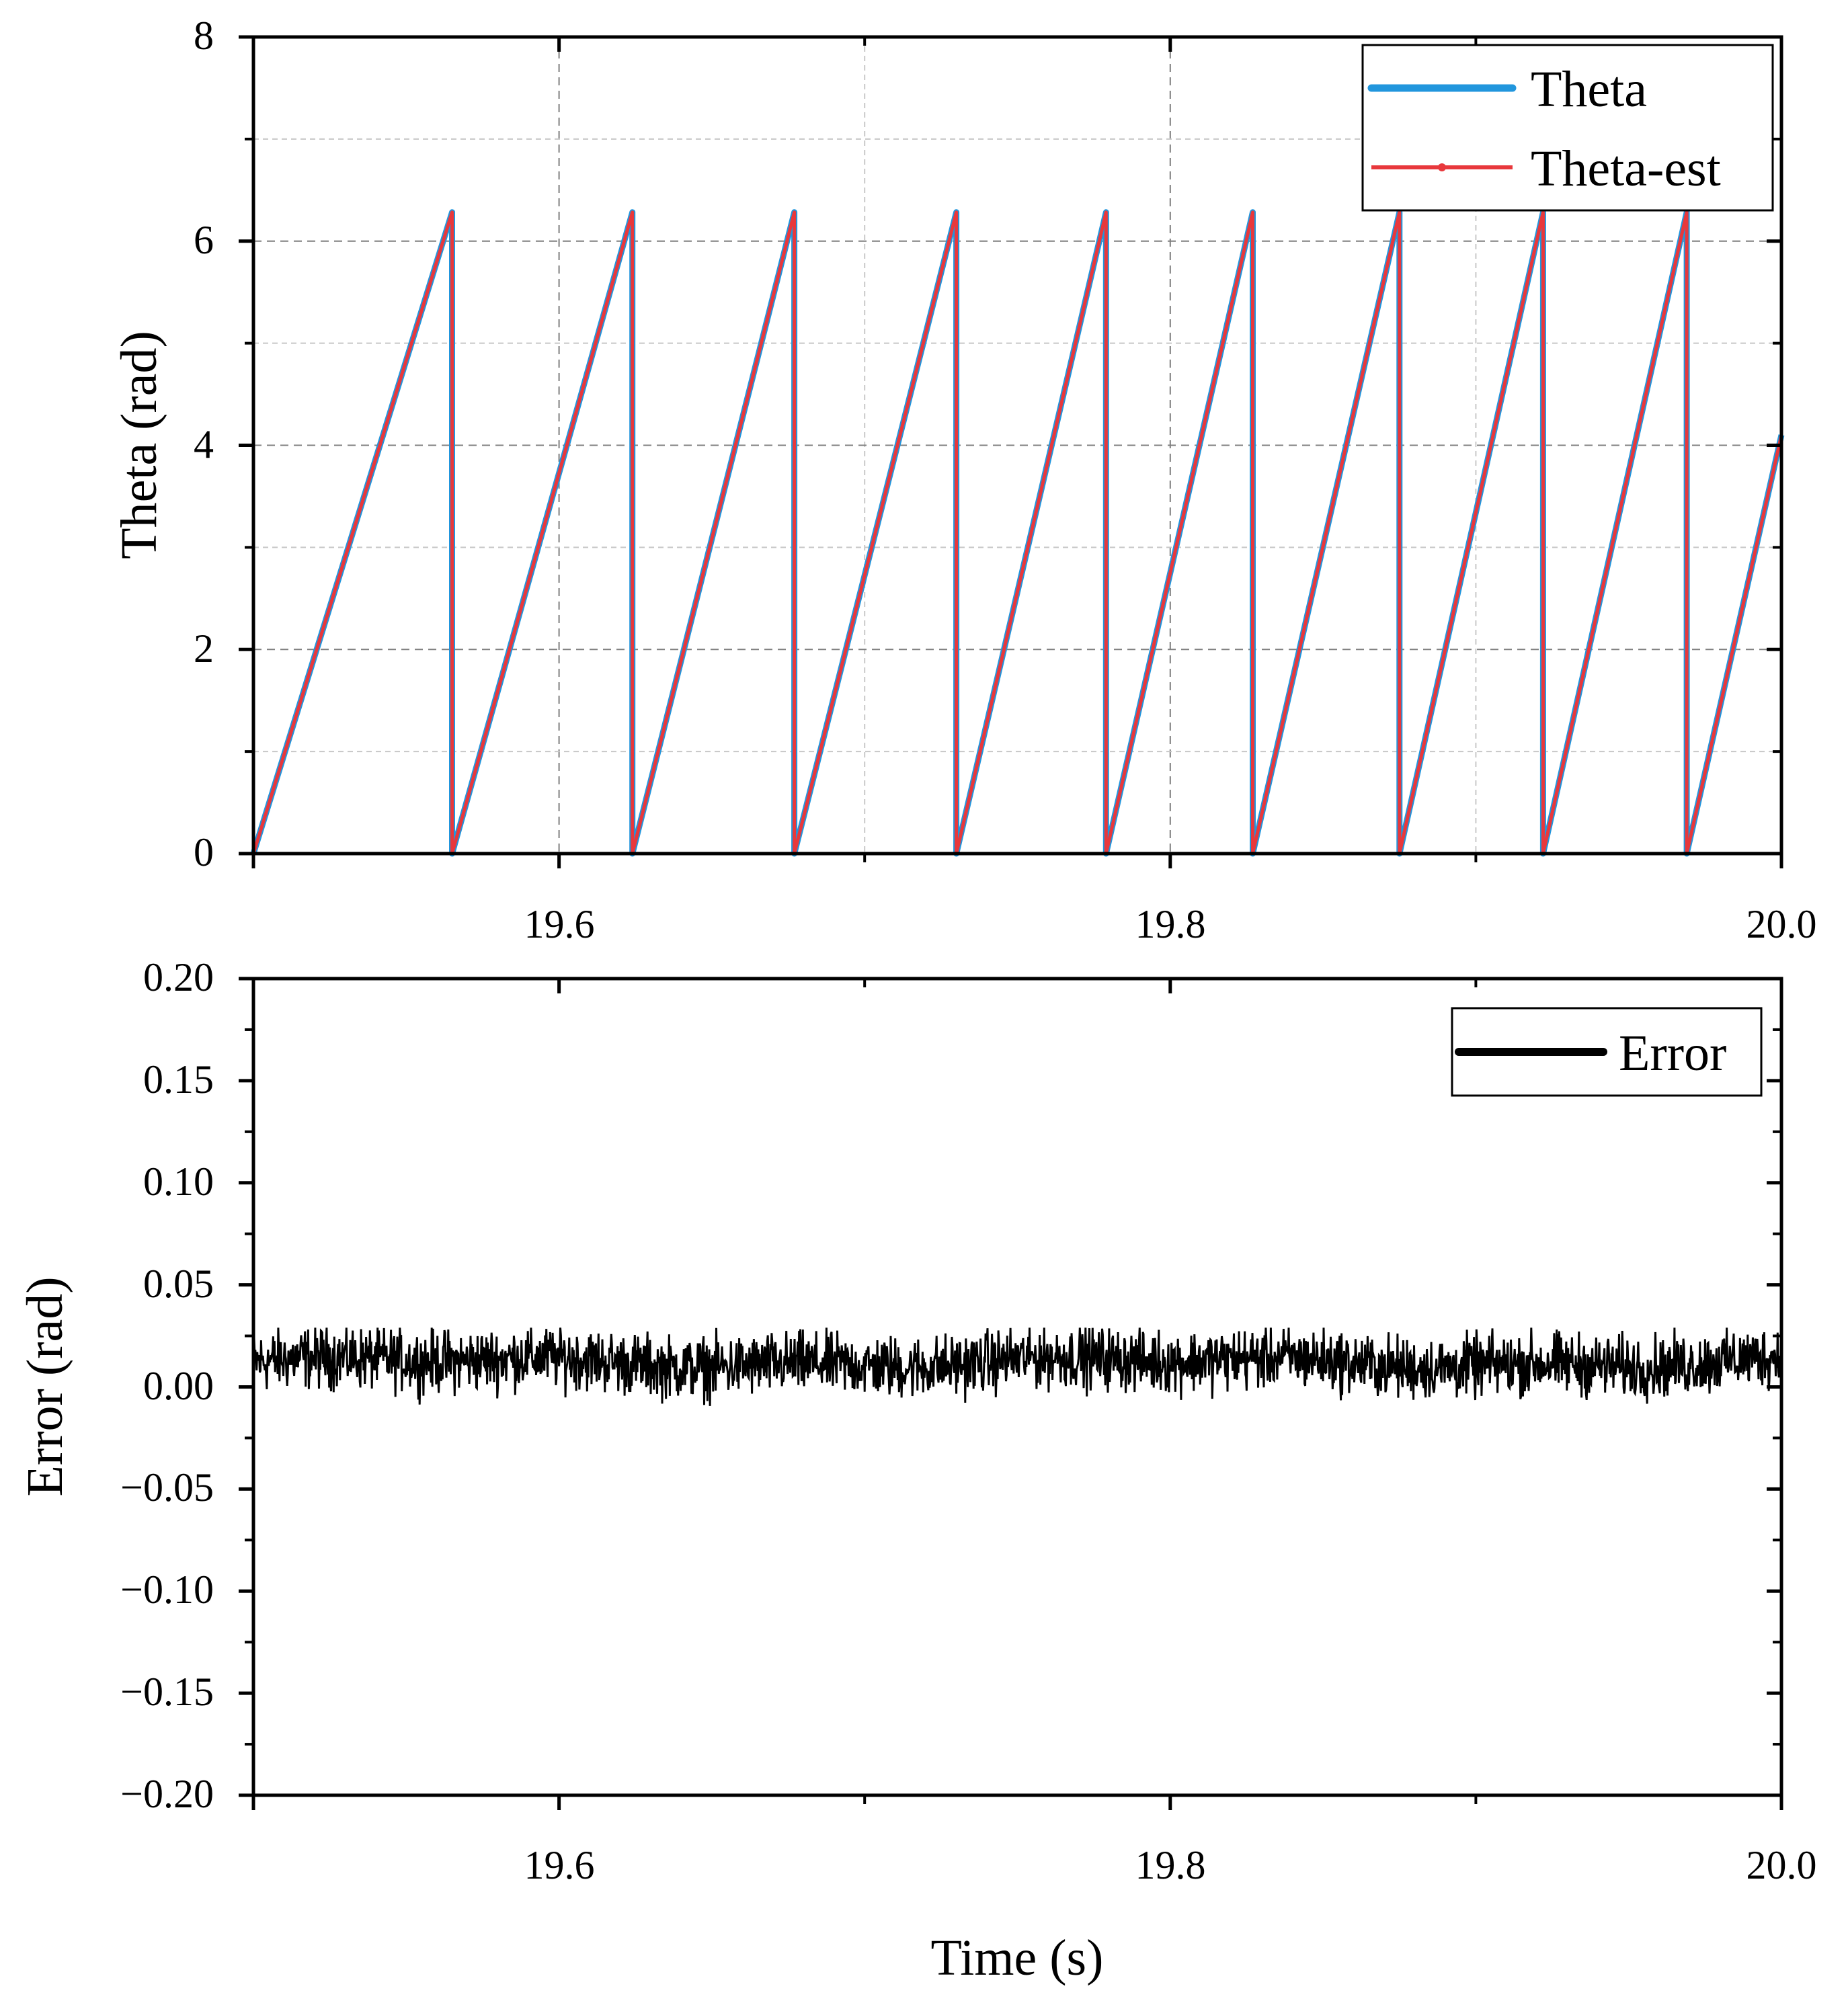  I want to click on legend-error-label: Error, so click(1672, 1053).